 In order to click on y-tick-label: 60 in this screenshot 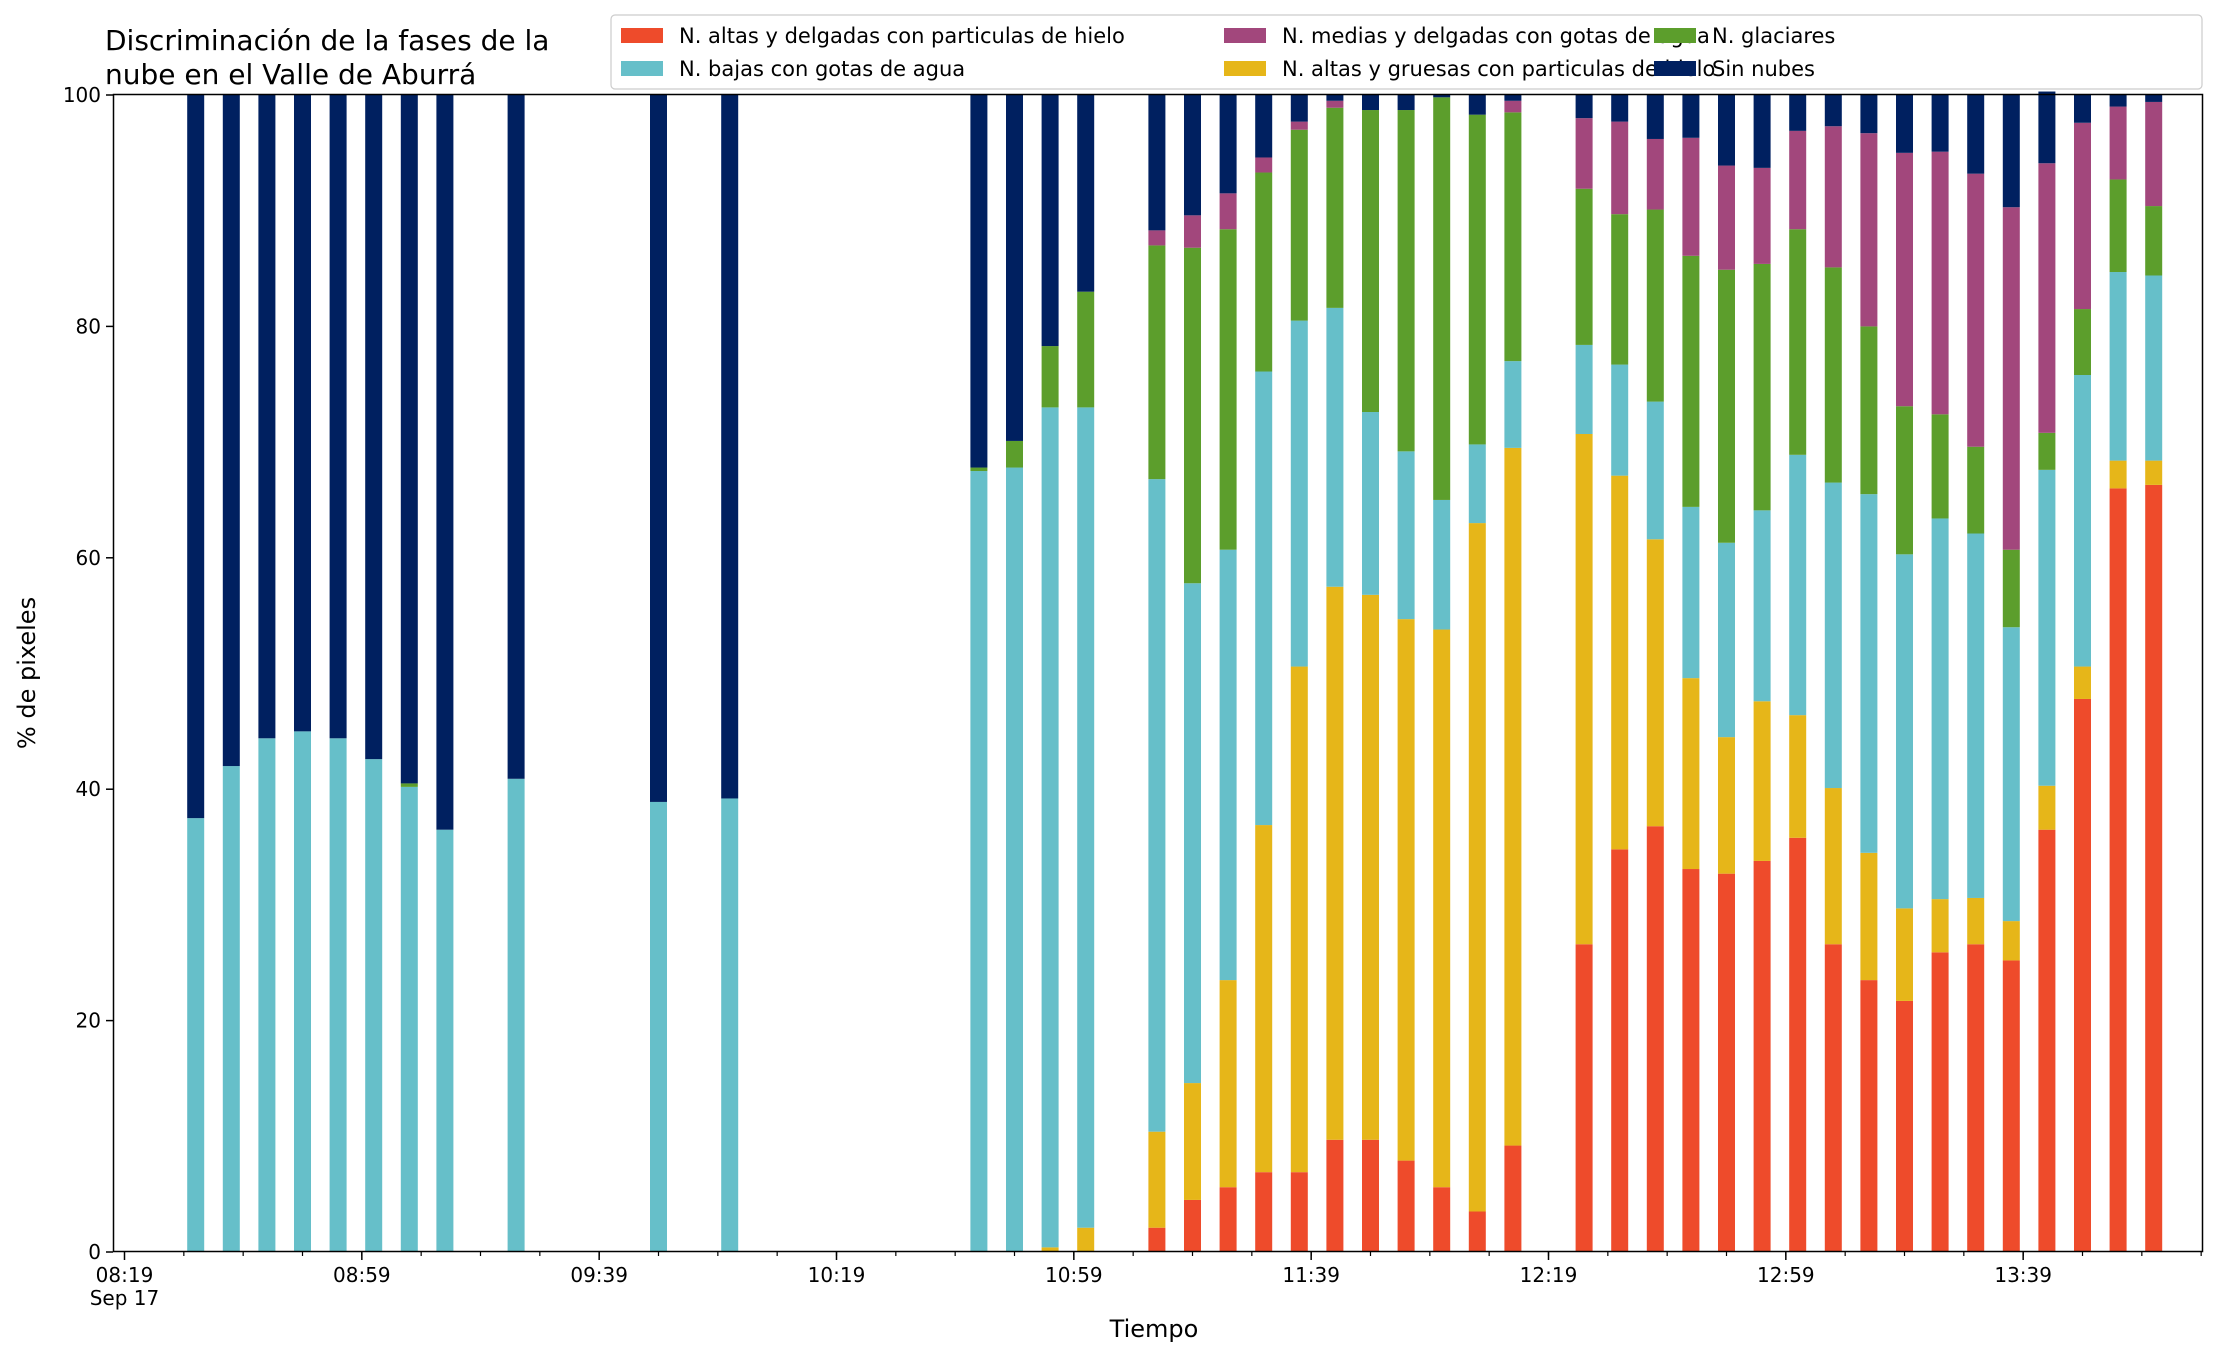, I will do `click(88, 558)`.